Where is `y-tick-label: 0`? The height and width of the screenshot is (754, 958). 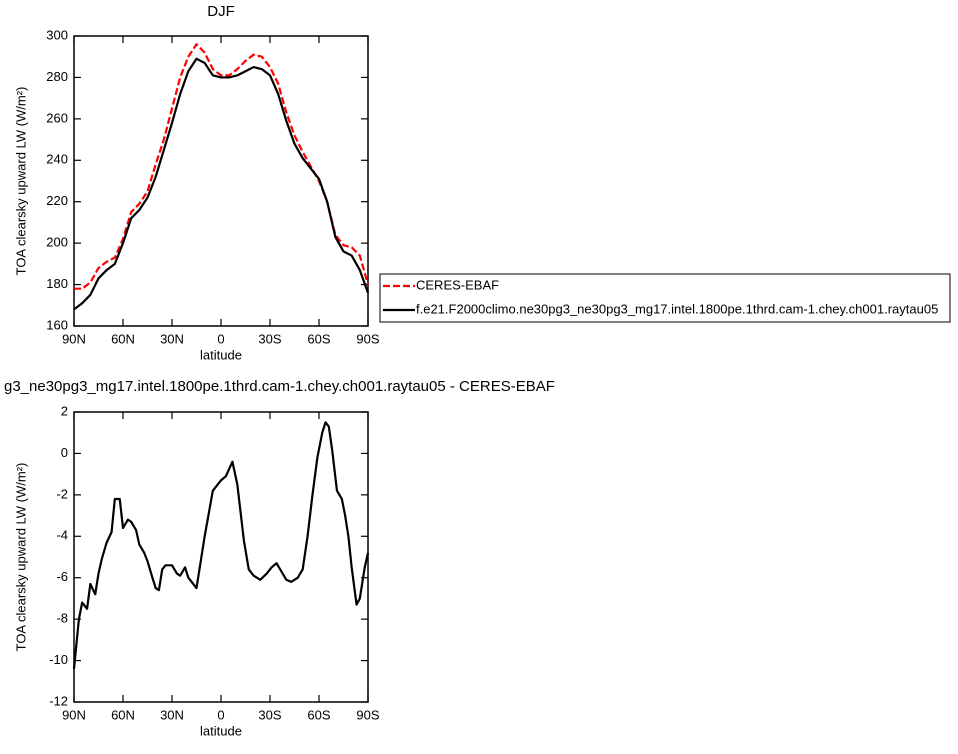 y-tick-label: 0 is located at coordinates (64, 452).